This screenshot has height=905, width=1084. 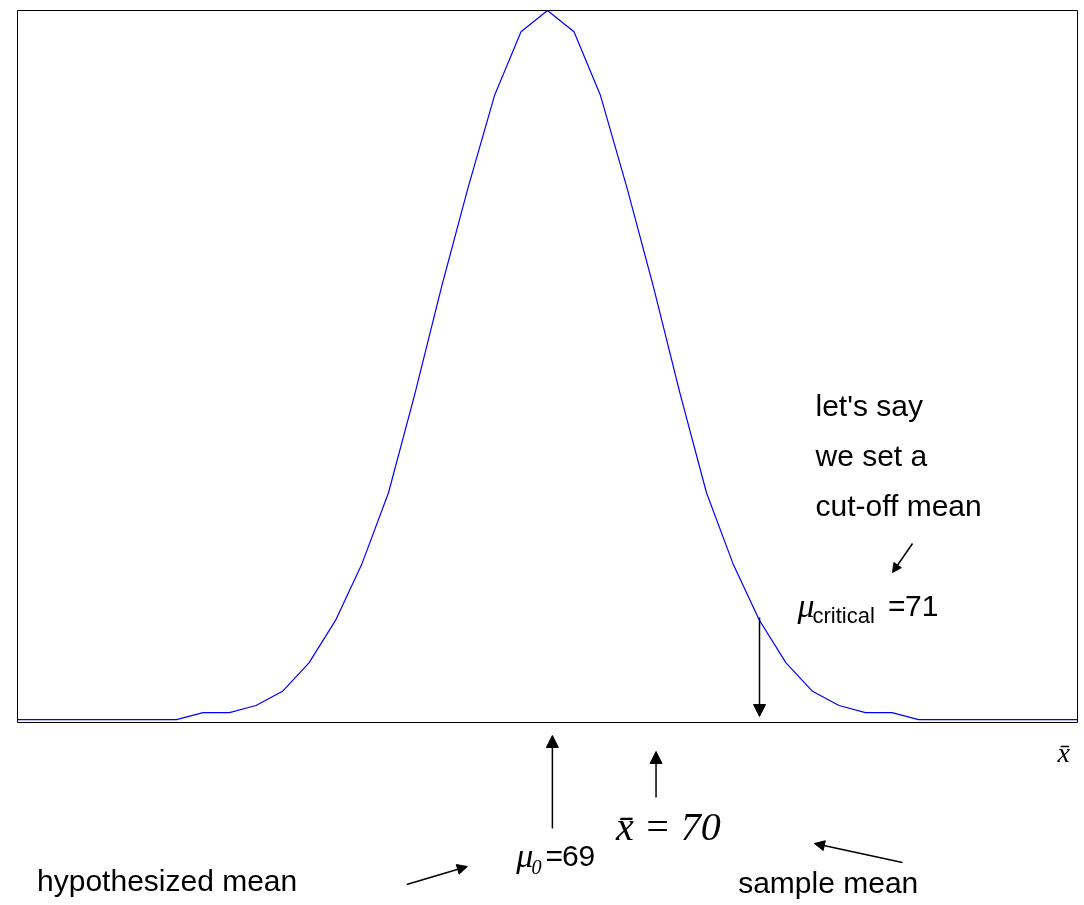 What do you see at coordinates (898, 455) in the screenshot?
I see `annotation: let's say we set a cut-off mean` at bounding box center [898, 455].